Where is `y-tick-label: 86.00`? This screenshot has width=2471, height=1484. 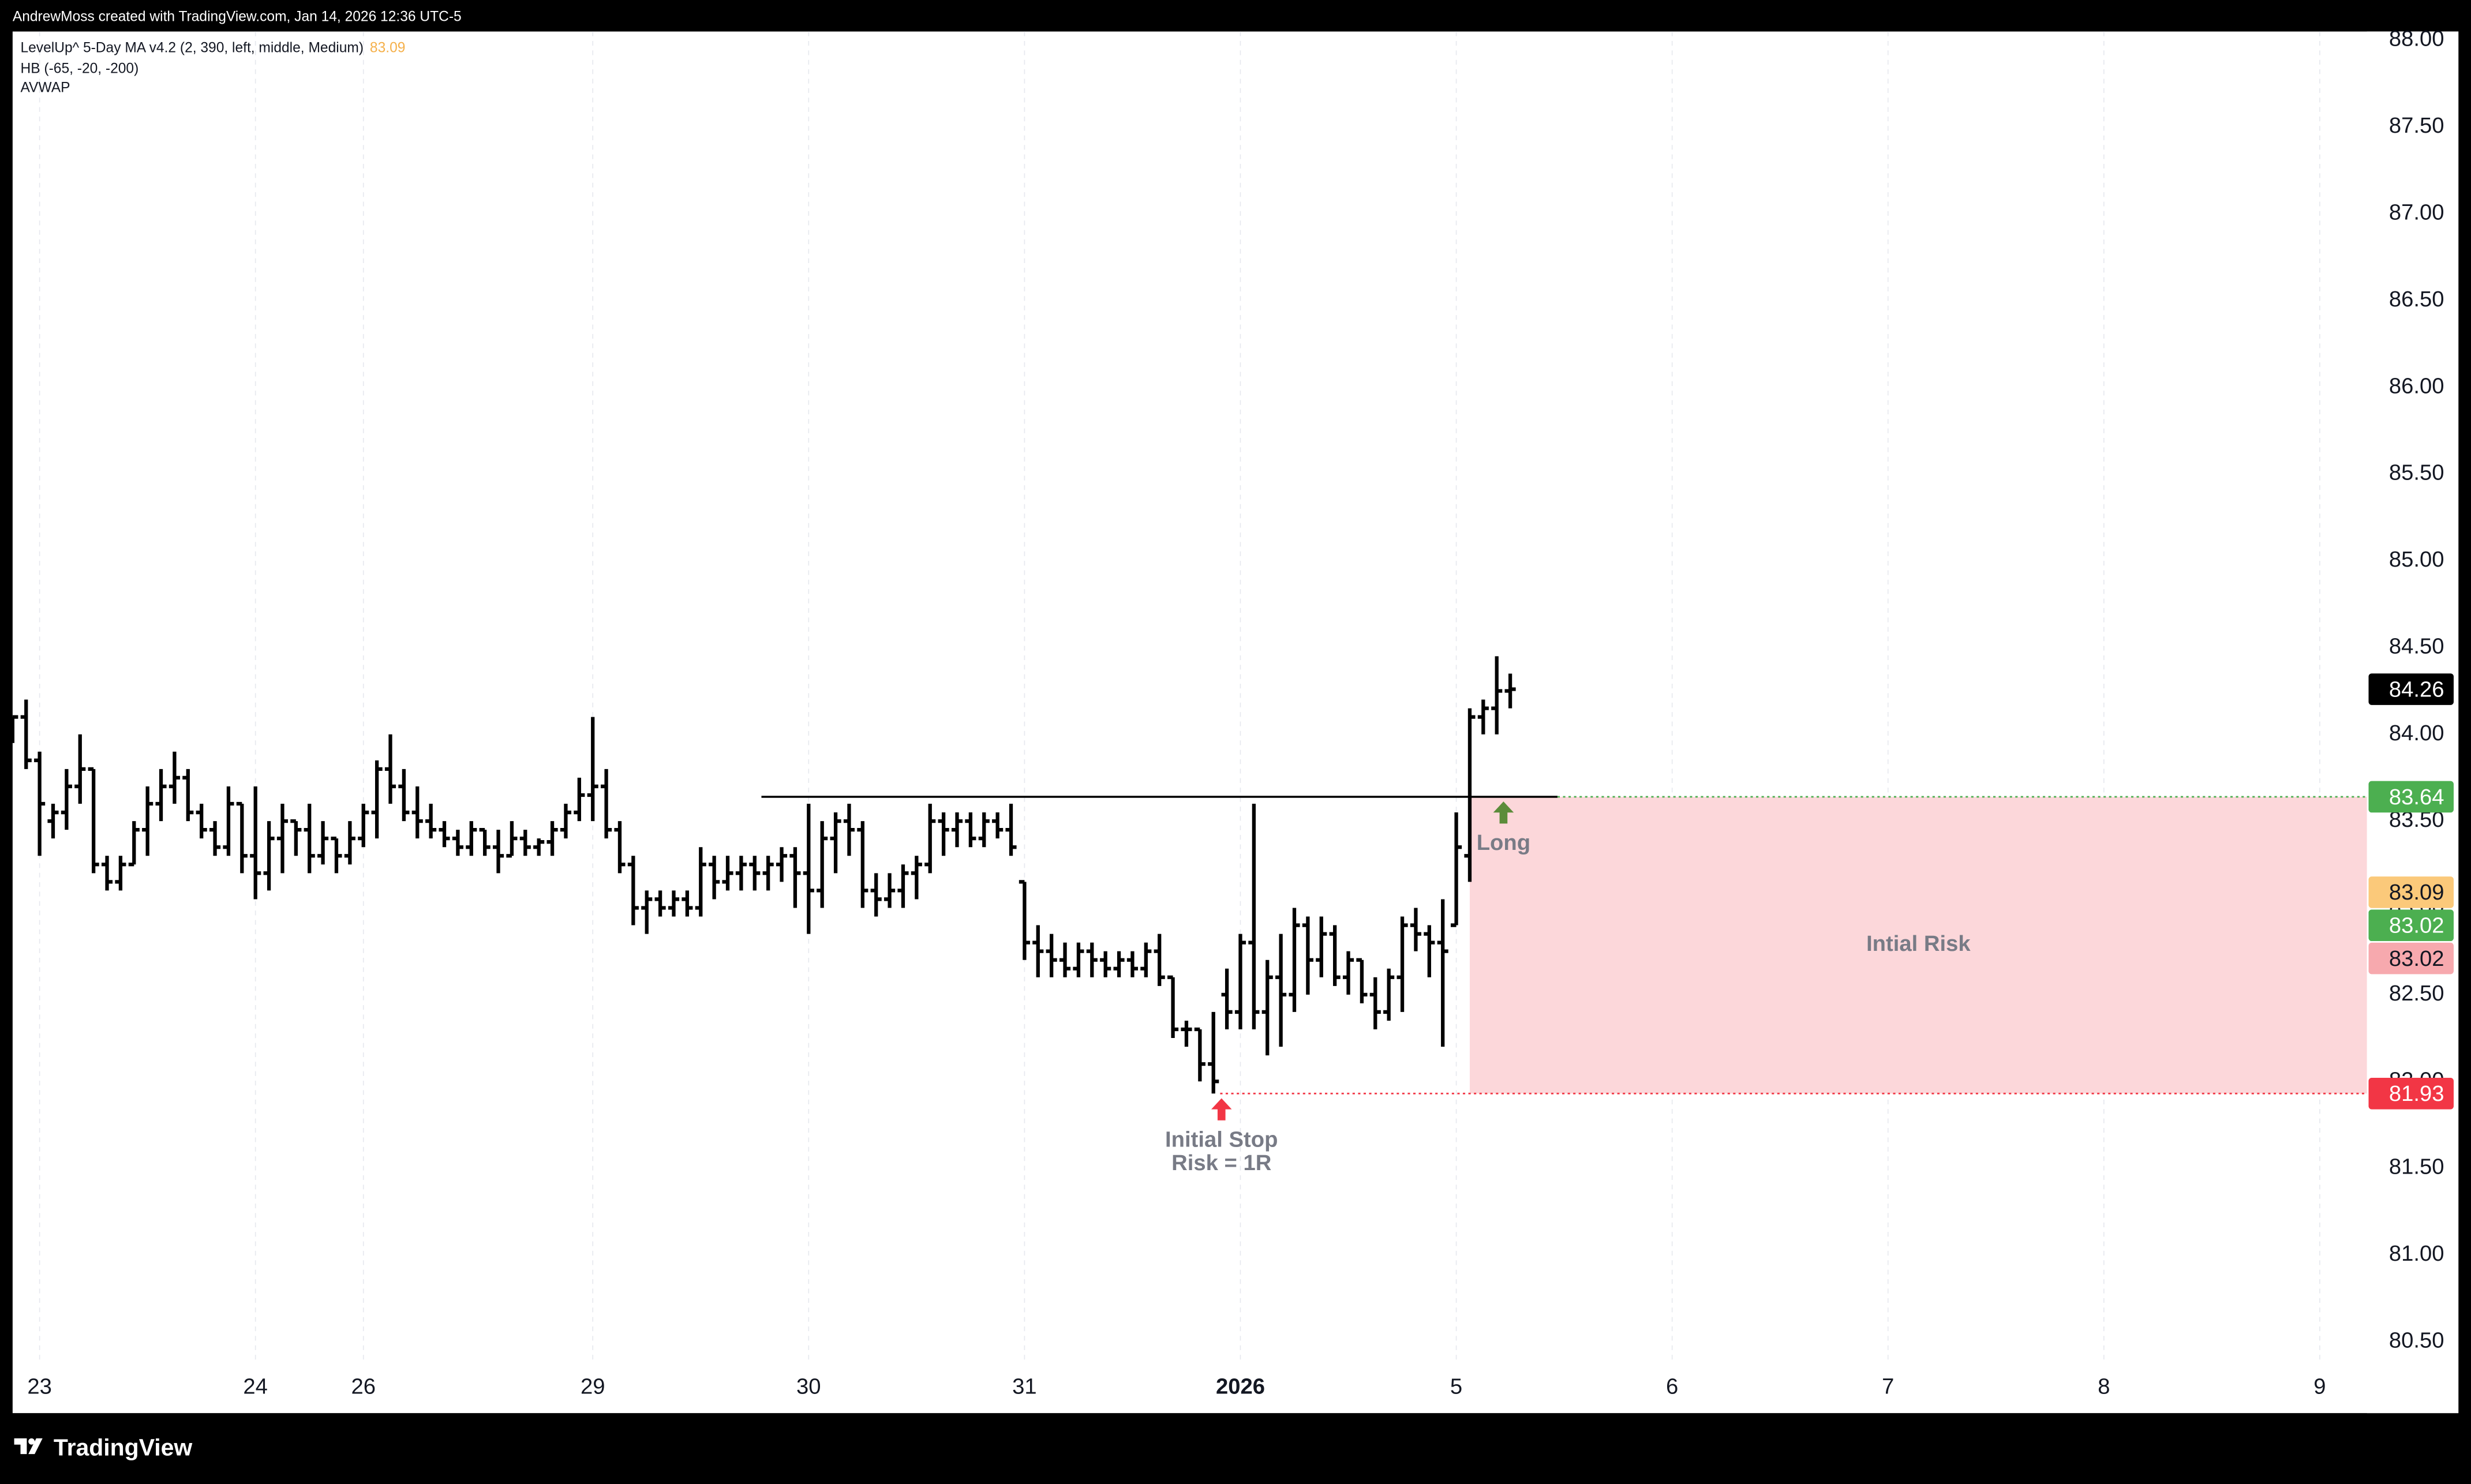 y-tick-label: 86.00 is located at coordinates (2416, 385).